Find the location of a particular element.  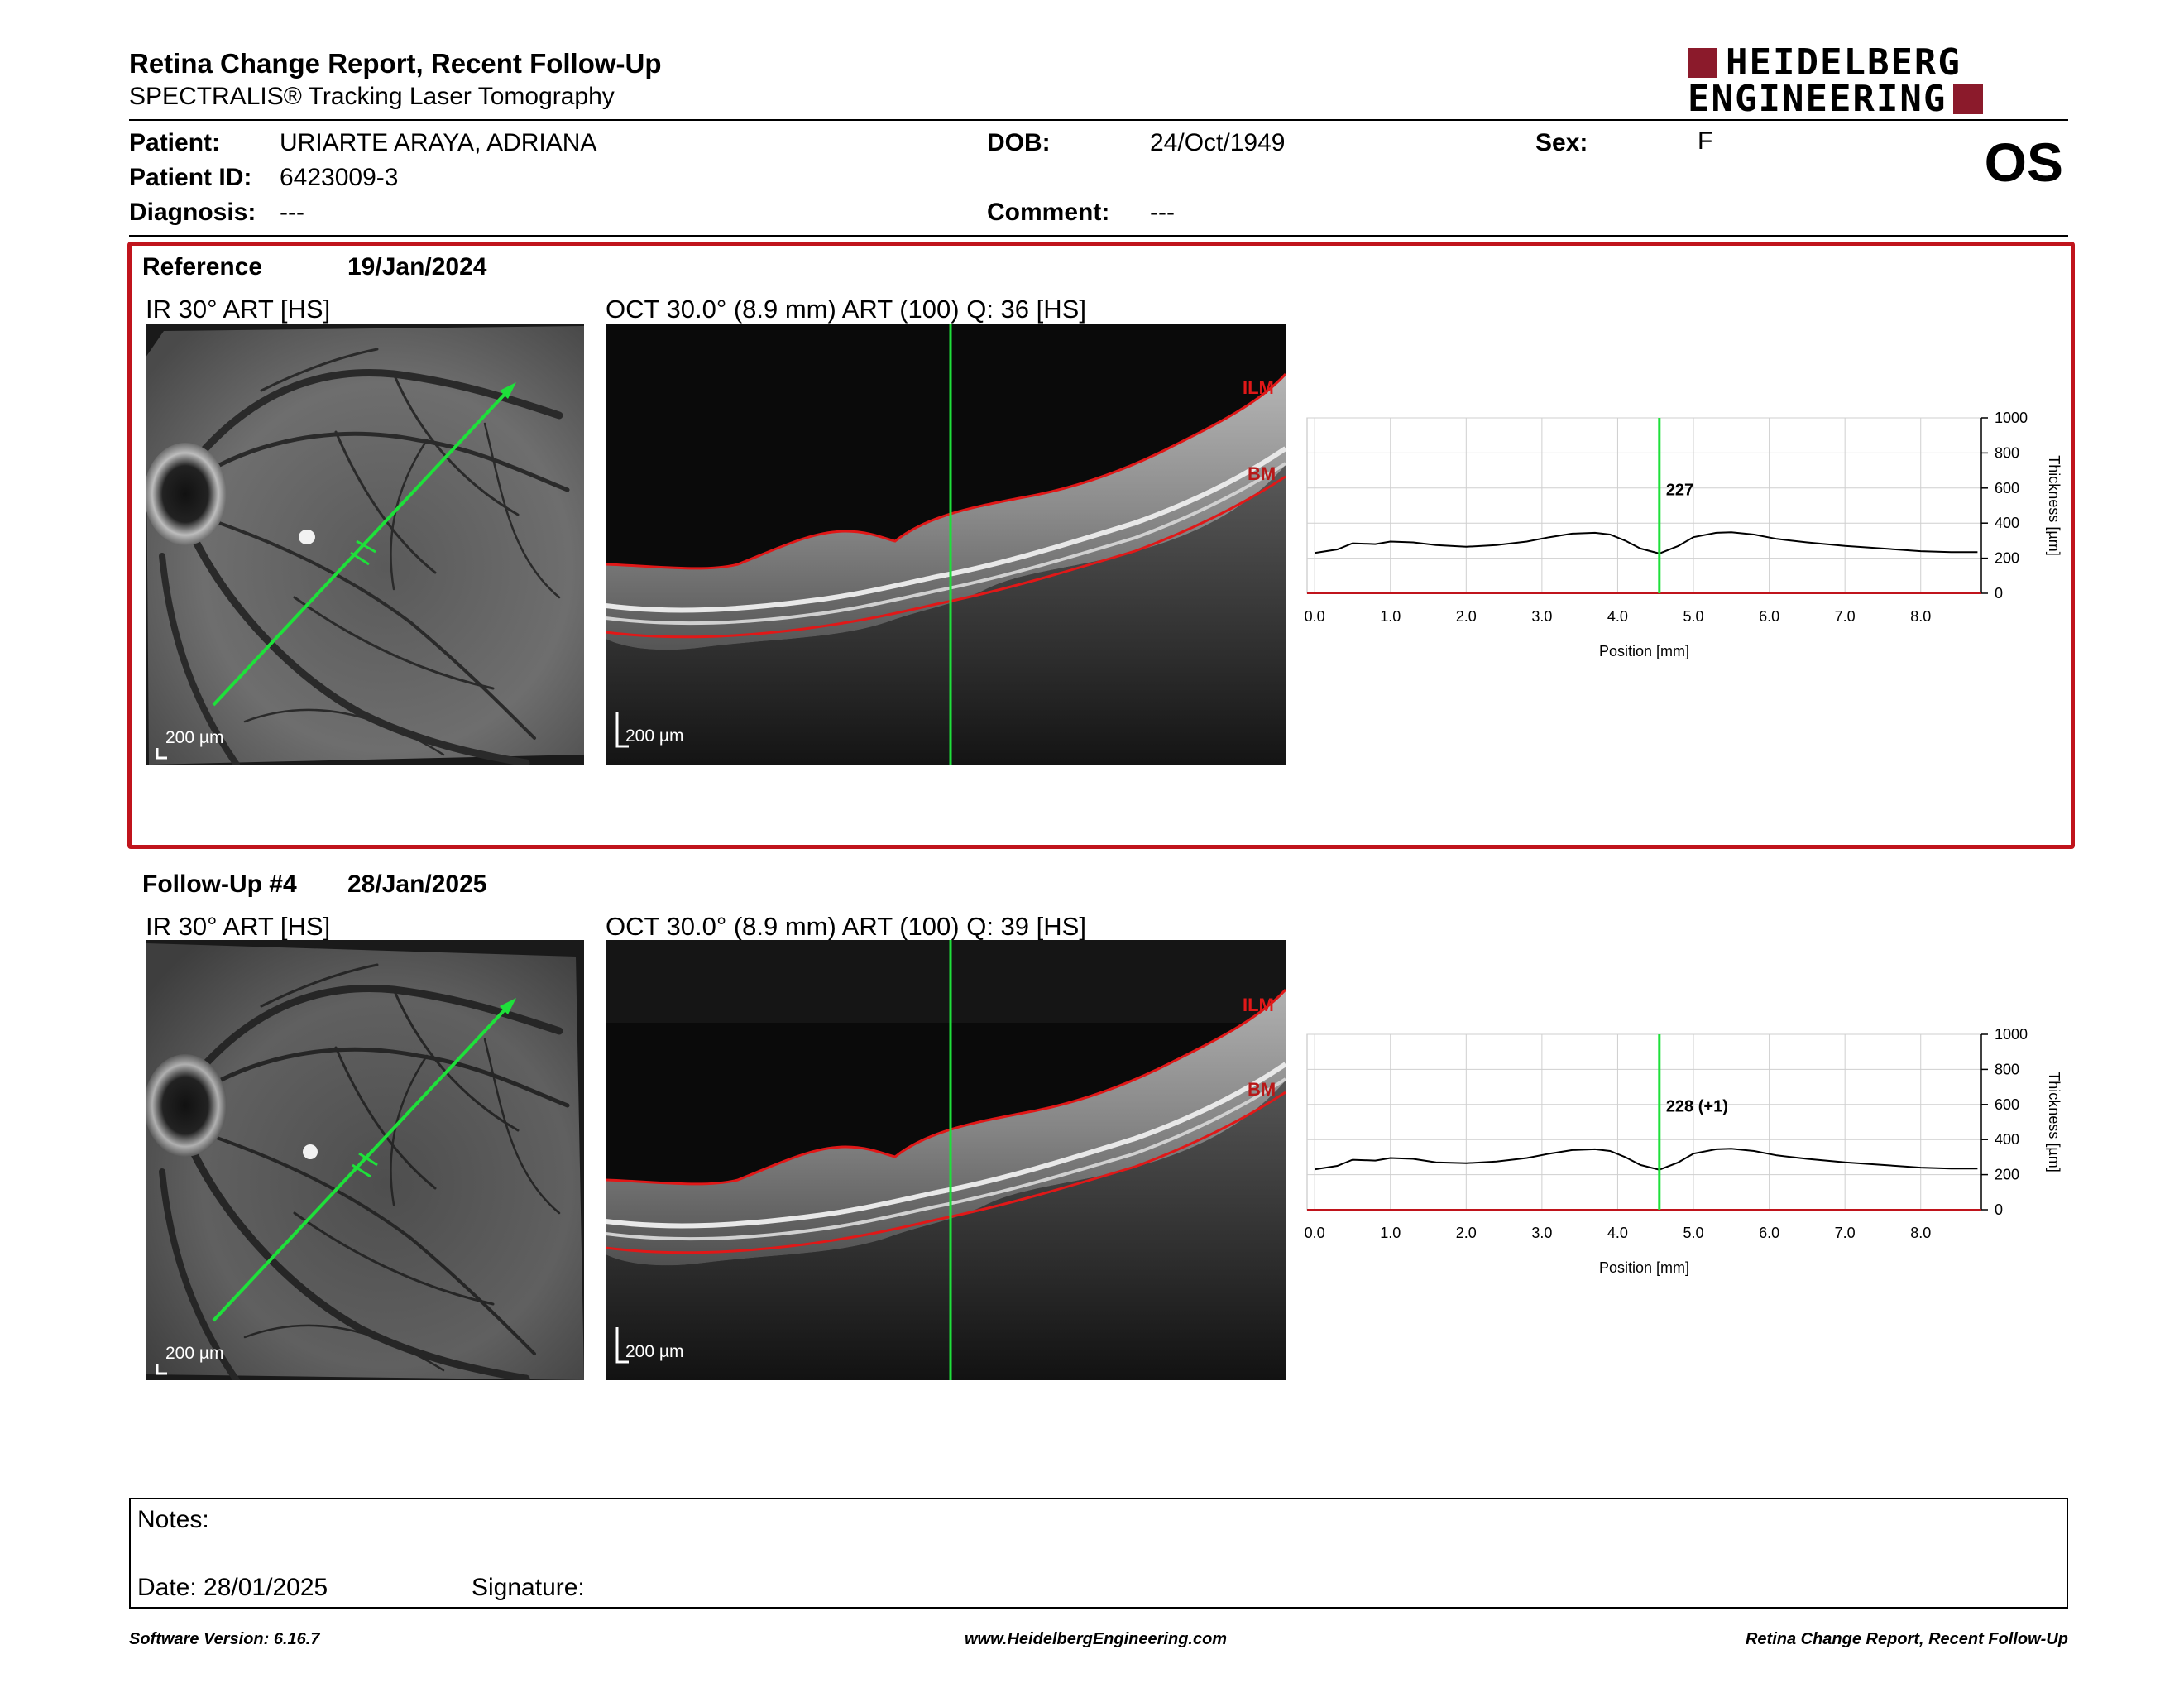

comment-label: Comment: is located at coordinates (1048, 212).